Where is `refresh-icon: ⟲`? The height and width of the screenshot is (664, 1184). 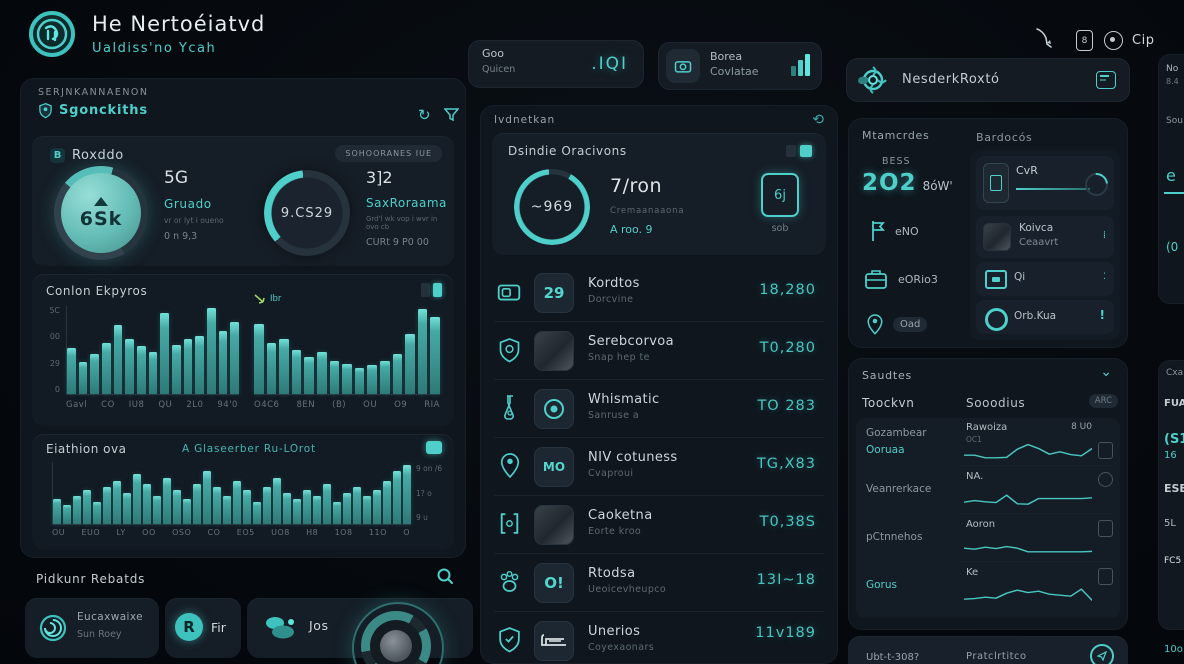 refresh-icon: ⟲ is located at coordinates (818, 120).